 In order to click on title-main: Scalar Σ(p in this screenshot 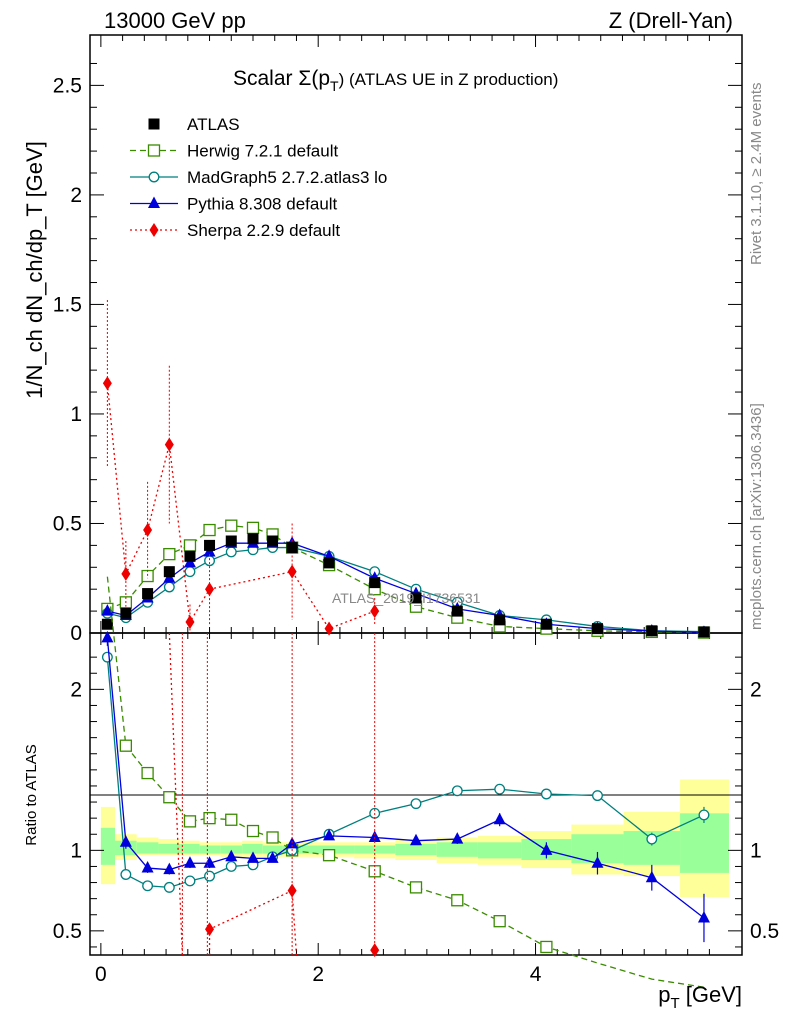, I will do `click(281, 78)`.